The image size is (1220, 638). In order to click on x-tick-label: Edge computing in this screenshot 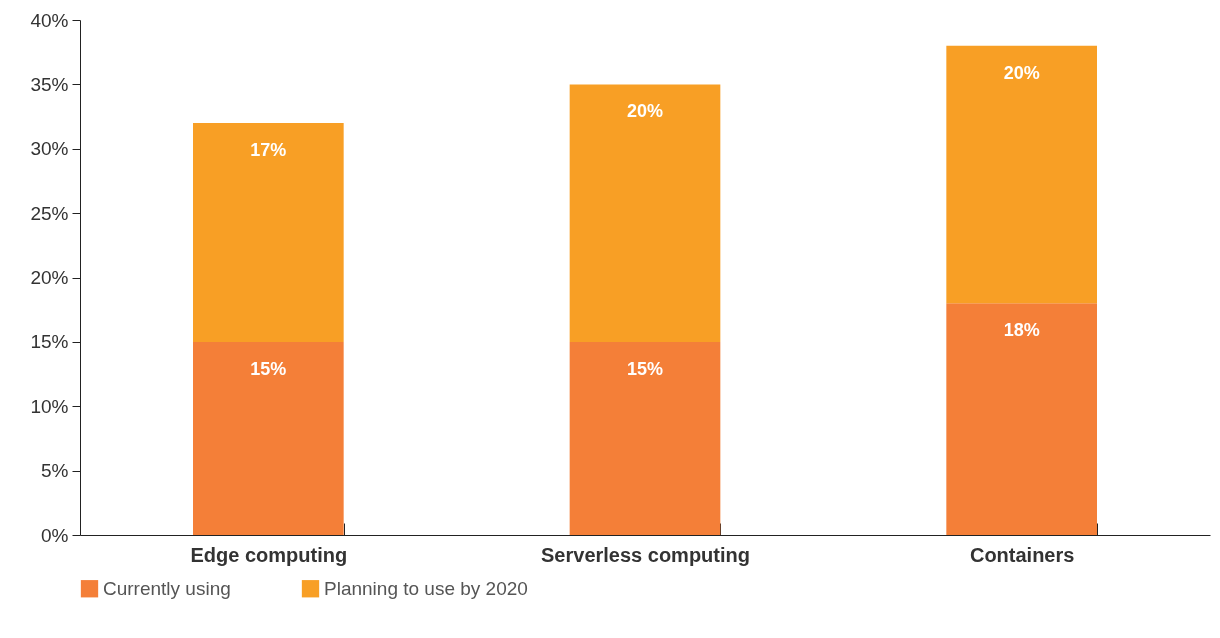, I will do `click(269, 554)`.